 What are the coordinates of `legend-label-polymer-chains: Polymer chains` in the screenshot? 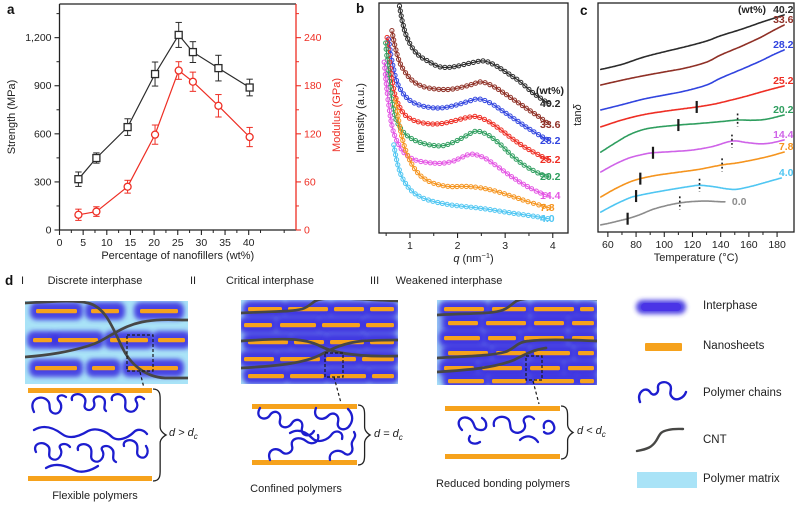 It's located at (742, 393).